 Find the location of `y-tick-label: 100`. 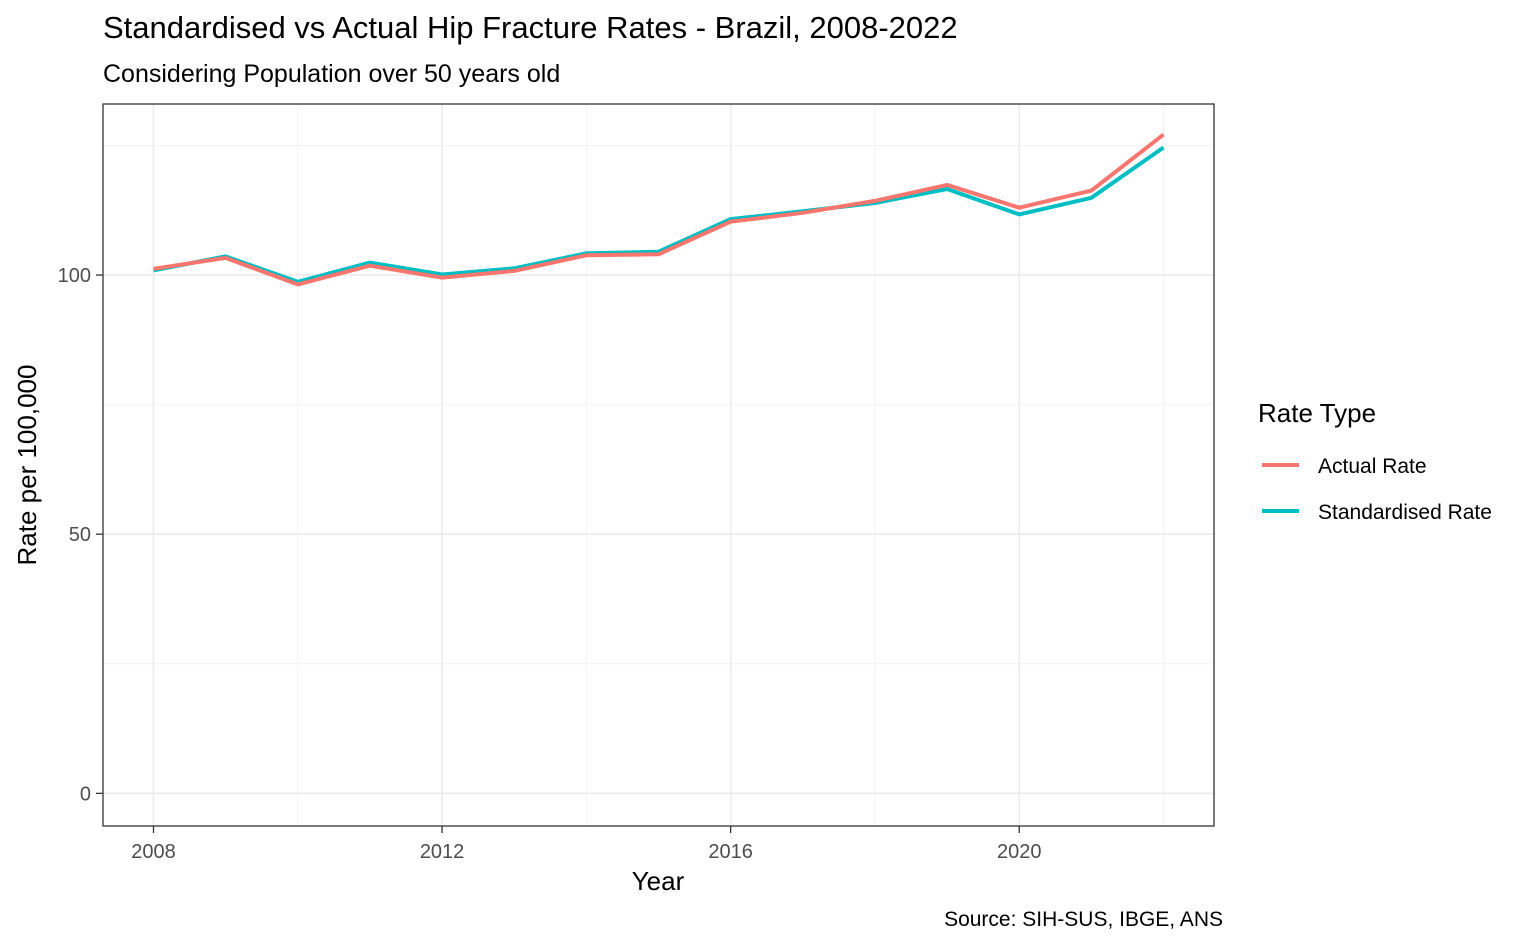

y-tick-label: 100 is located at coordinates (74, 276).